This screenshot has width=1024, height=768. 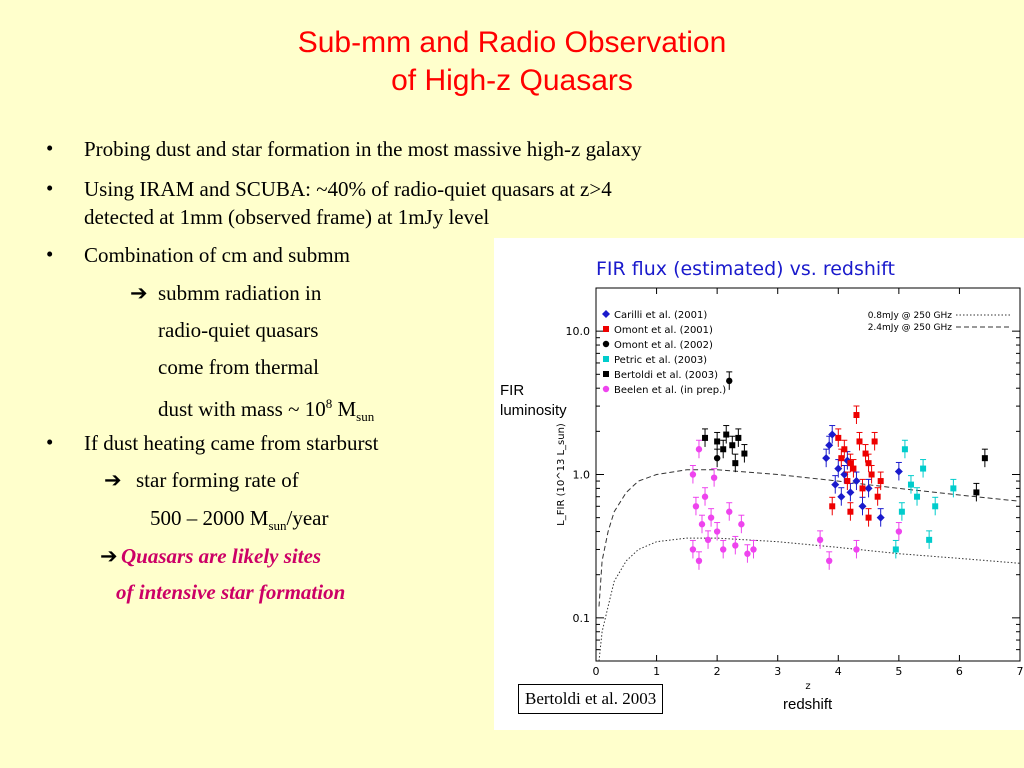 I want to click on legend-label: Omont et al. (2002), so click(x=663, y=345).